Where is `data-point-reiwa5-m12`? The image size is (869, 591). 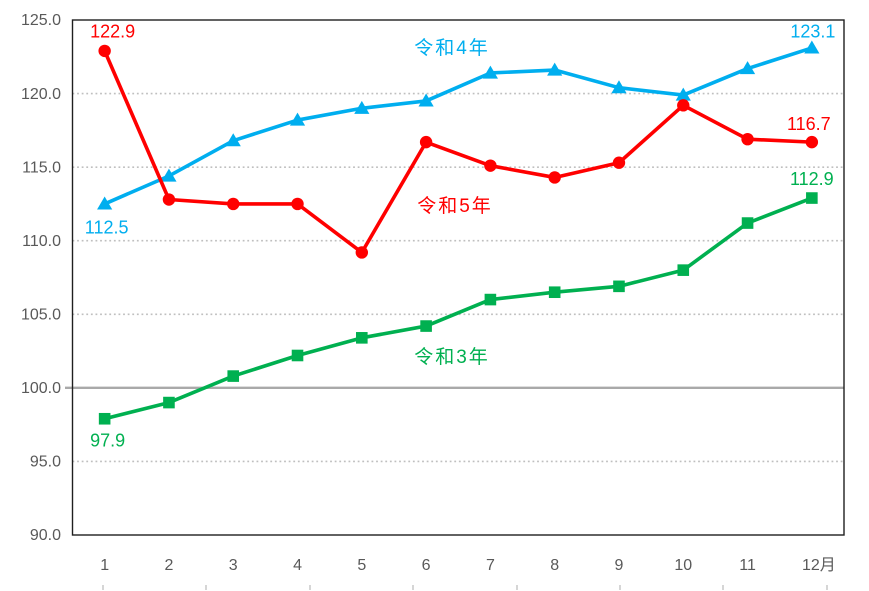
data-point-reiwa5-m12 is located at coordinates (812, 142).